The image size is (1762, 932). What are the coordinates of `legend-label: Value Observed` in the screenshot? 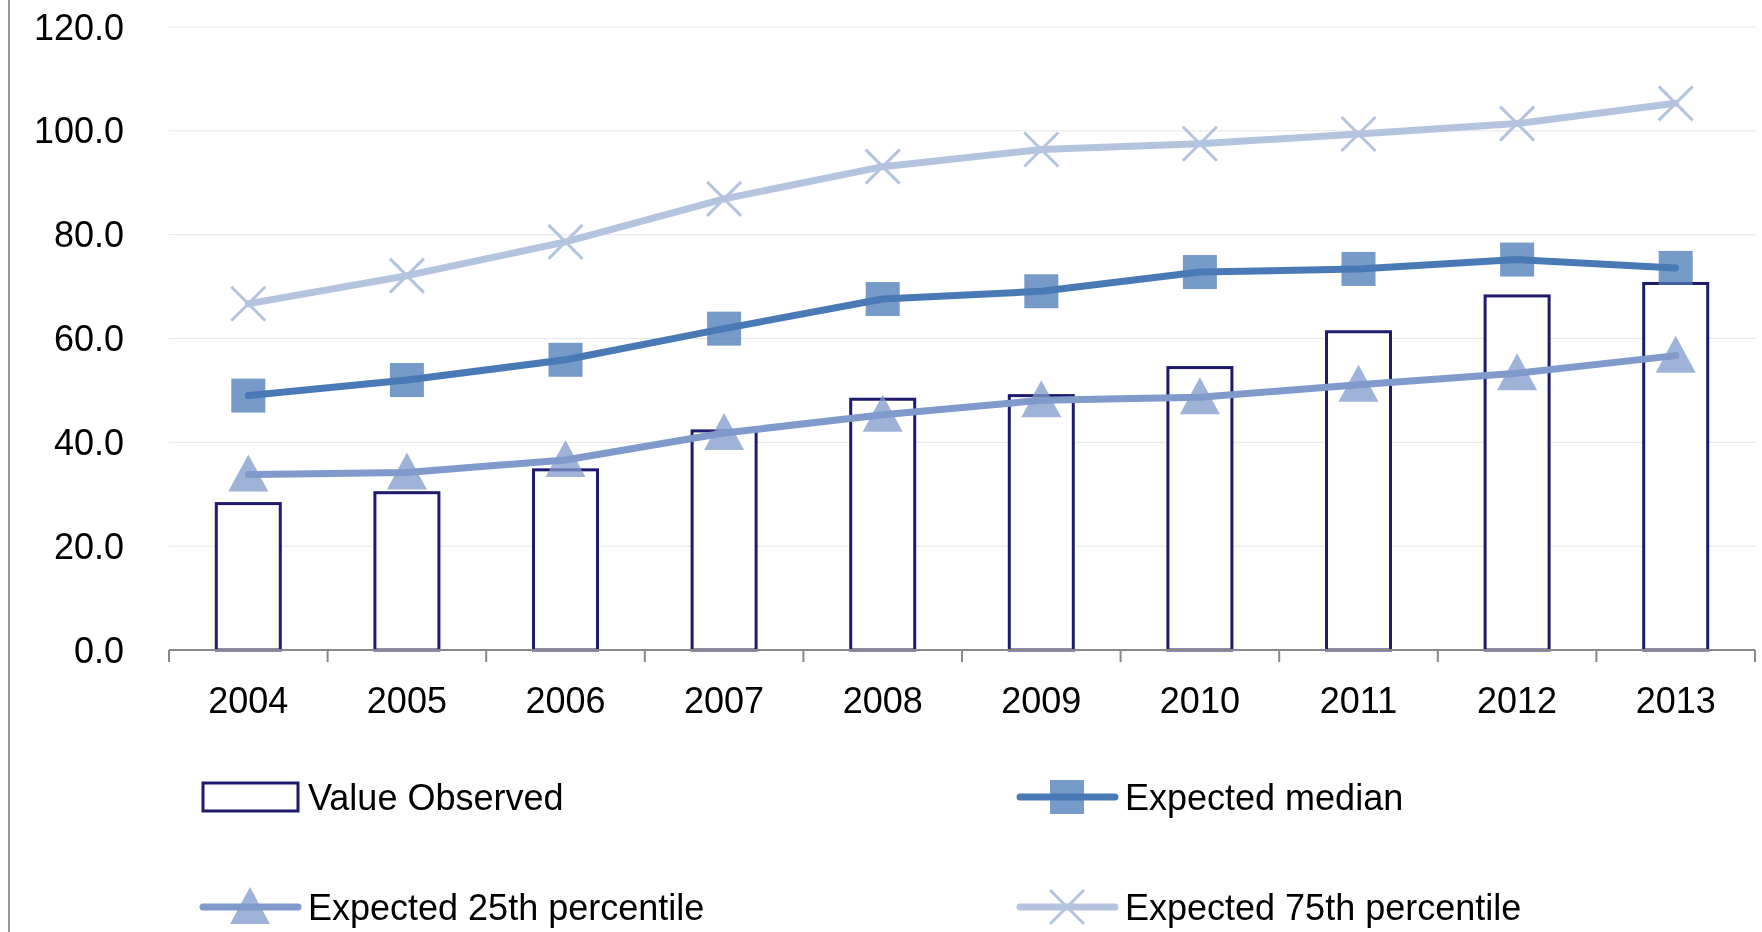 It's located at (436, 797).